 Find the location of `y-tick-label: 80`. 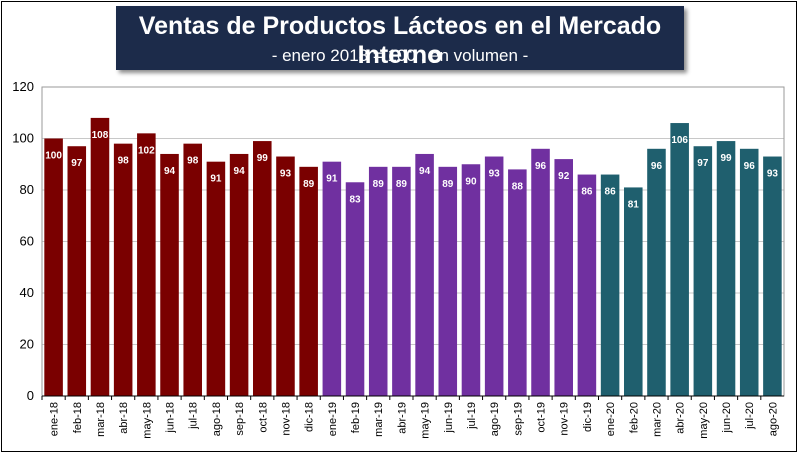

y-tick-label: 80 is located at coordinates (27, 189).